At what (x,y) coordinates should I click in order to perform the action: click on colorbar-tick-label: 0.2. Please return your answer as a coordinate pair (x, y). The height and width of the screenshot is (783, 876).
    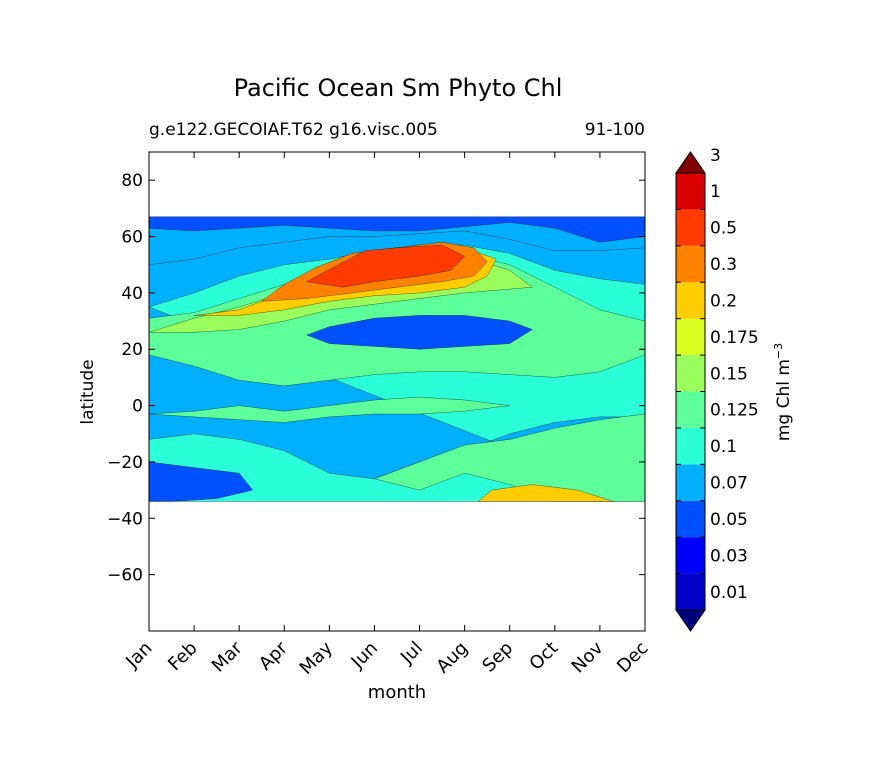
    Looking at the image, I should click on (723, 302).